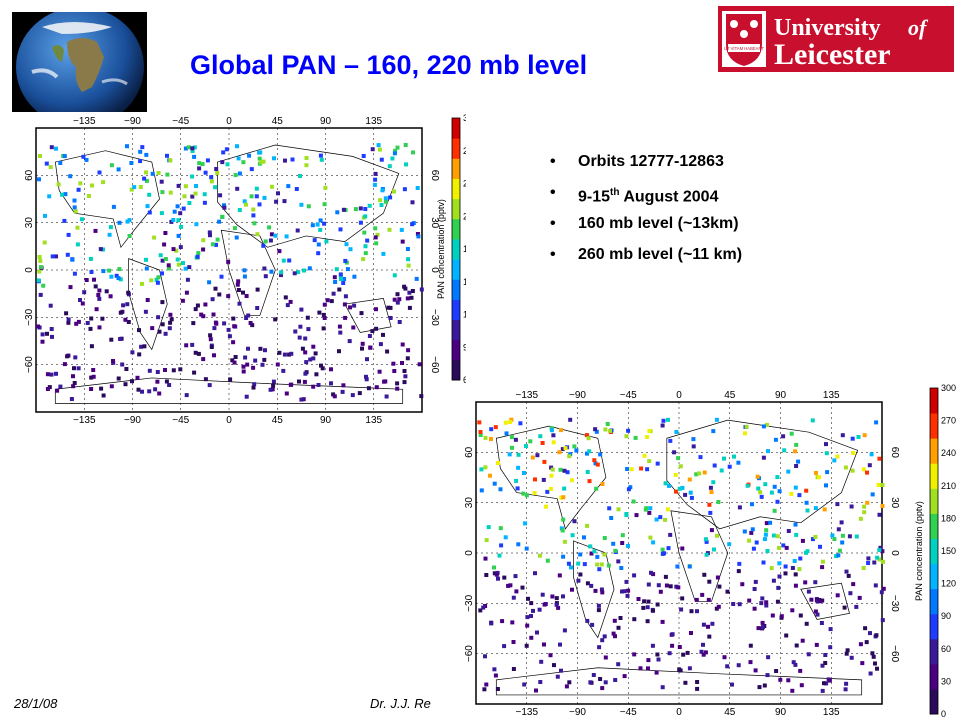 This screenshot has width=960, height=725. What do you see at coordinates (326, 420) in the screenshot?
I see `lon-tick-bottom: 90` at bounding box center [326, 420].